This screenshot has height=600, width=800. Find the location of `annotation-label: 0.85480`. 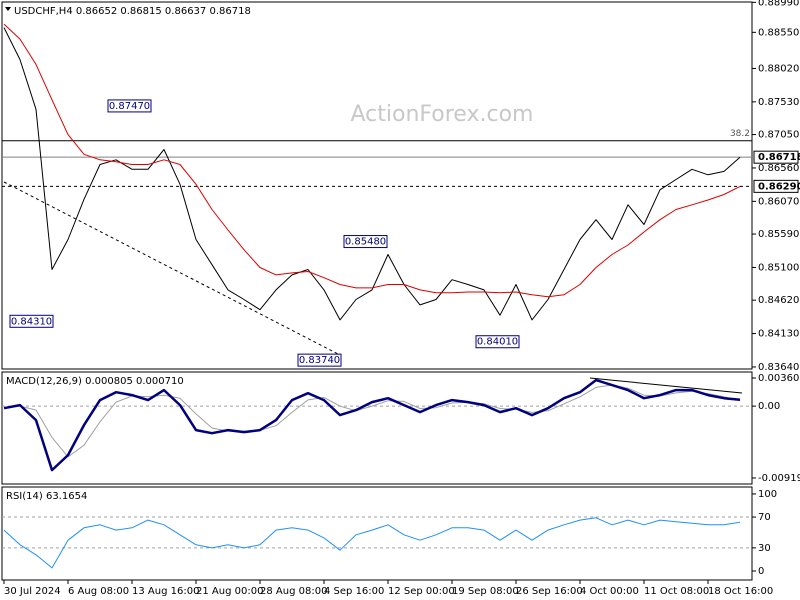

annotation-label: 0.85480 is located at coordinates (365, 242).